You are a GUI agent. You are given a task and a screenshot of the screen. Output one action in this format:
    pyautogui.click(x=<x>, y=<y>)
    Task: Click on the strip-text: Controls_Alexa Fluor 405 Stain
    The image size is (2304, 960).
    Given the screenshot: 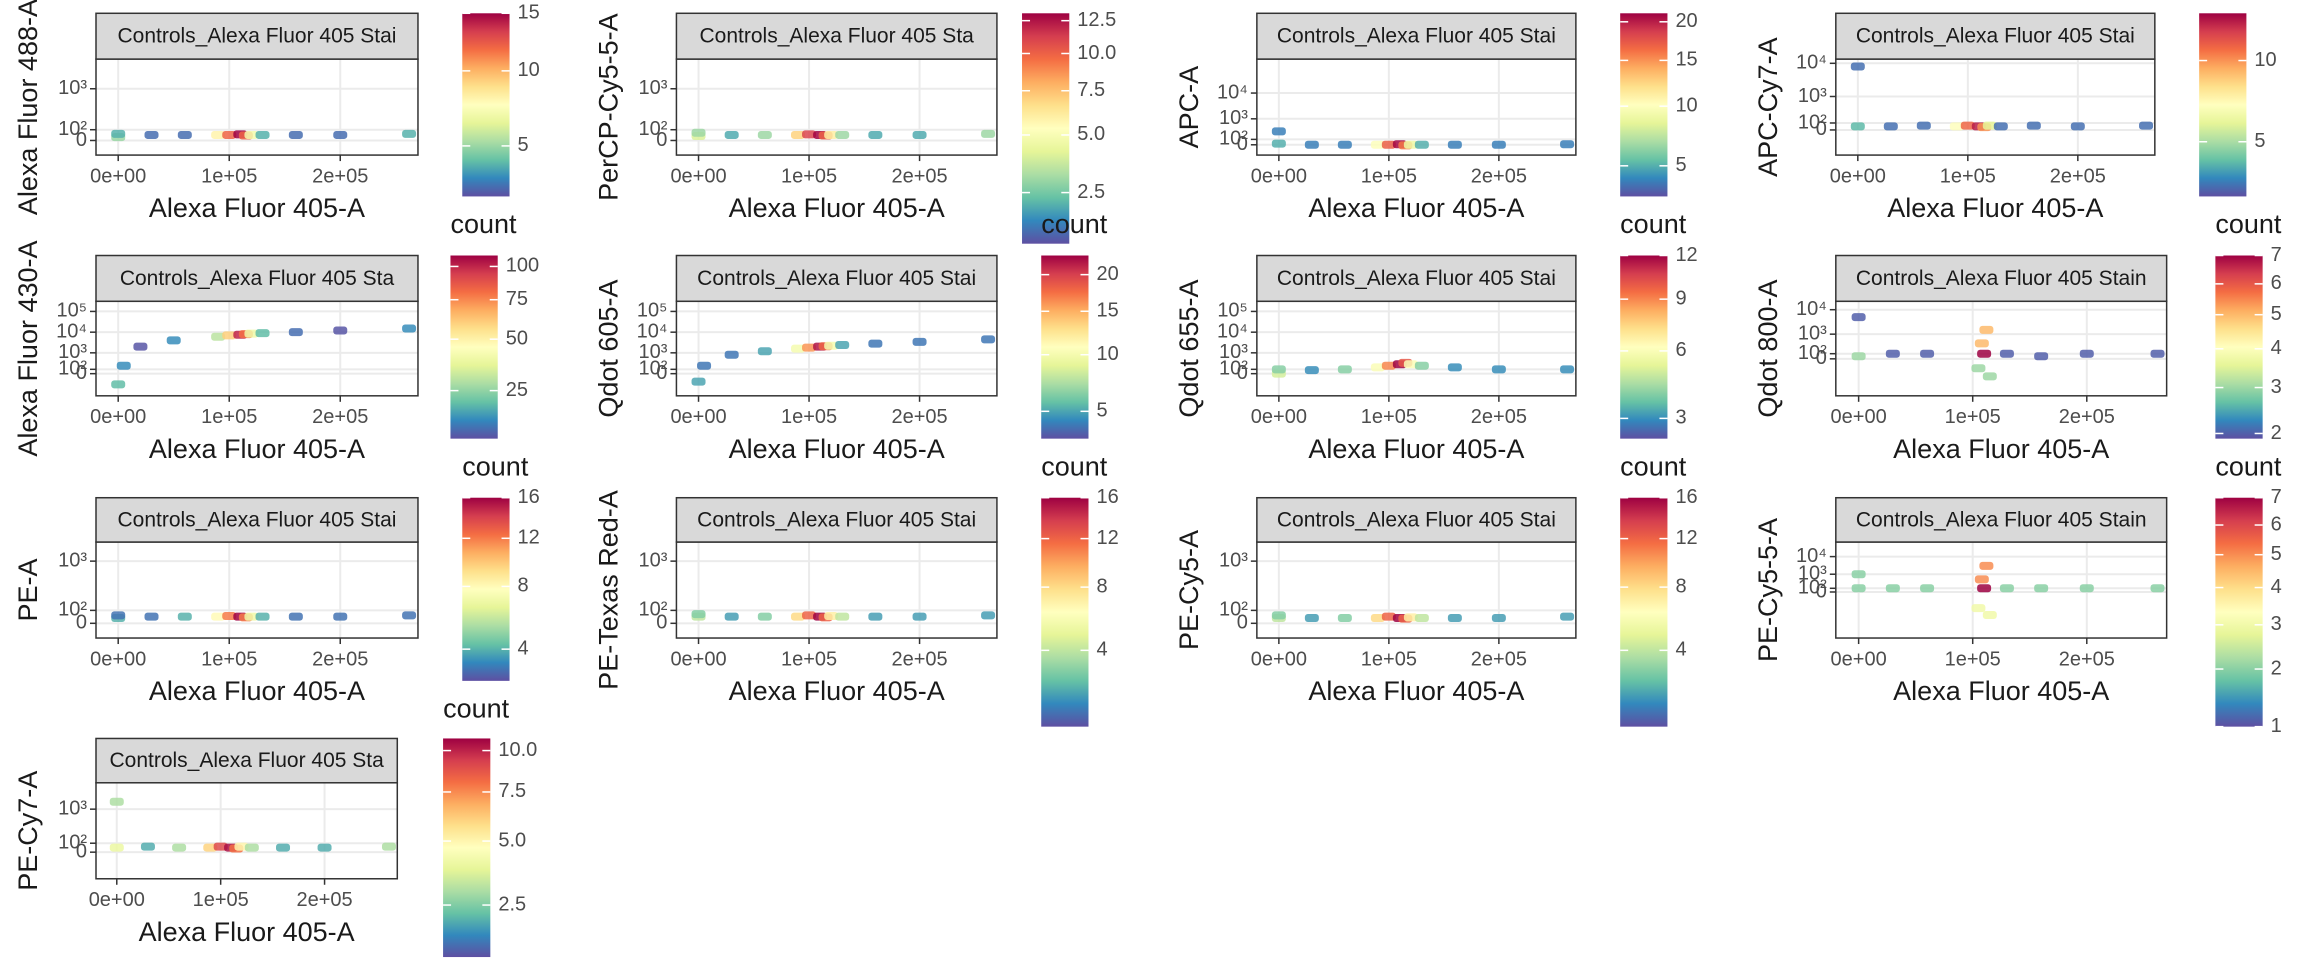 What is the action you would take?
    pyautogui.click(x=2001, y=278)
    